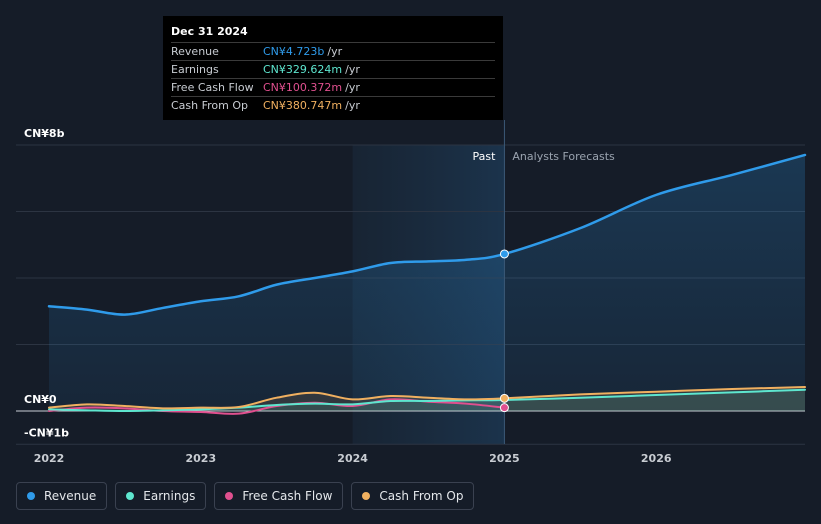 This screenshot has height=524, width=821. What do you see at coordinates (563, 156) in the screenshot?
I see `forecast-label: Analysts Forecasts` at bounding box center [563, 156].